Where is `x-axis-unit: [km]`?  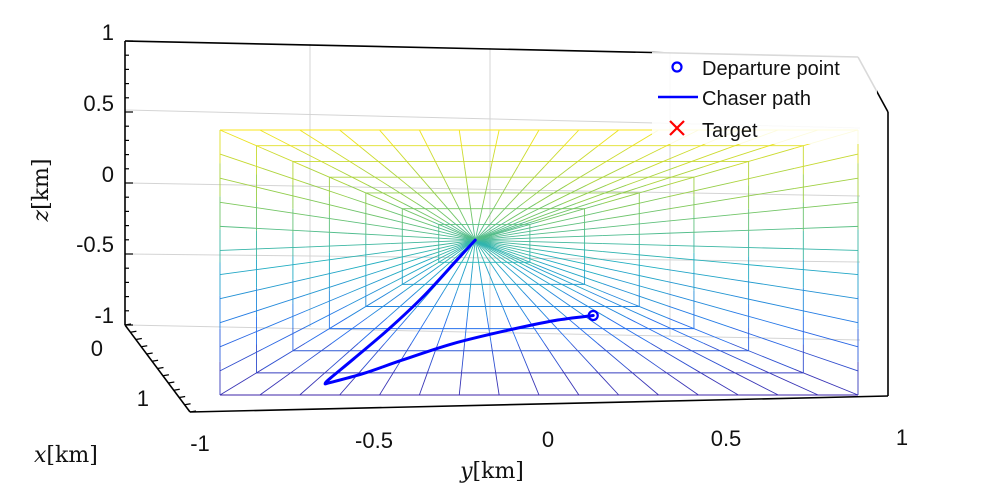 x-axis-unit: [km] is located at coordinates (71, 455).